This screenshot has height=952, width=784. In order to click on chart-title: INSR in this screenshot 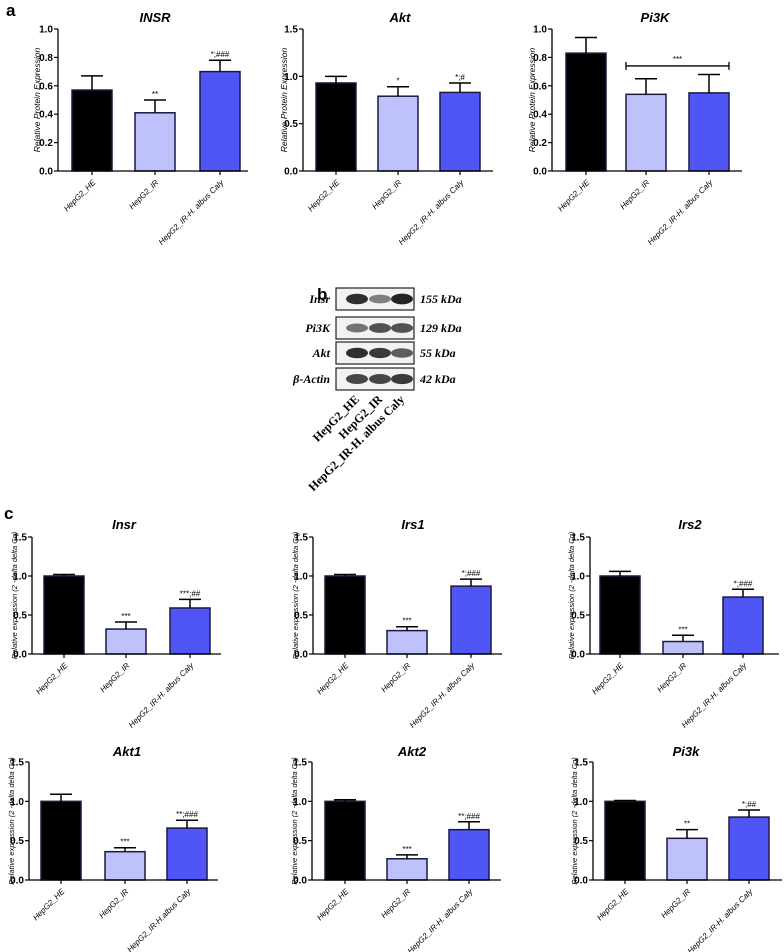, I will do `click(155, 17)`.